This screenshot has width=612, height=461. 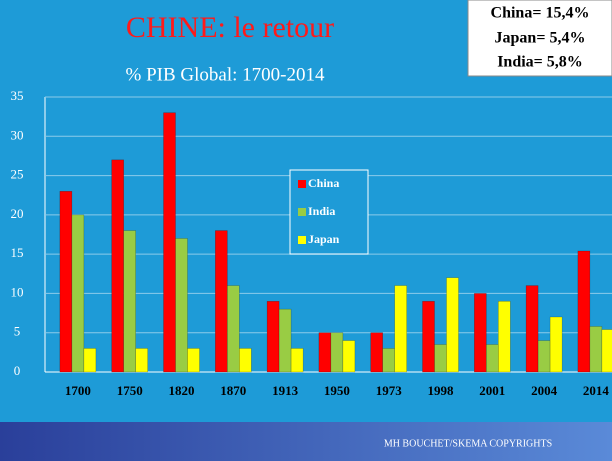 What do you see at coordinates (540, 62) in the screenshot?
I see `note: India= 5,8%` at bounding box center [540, 62].